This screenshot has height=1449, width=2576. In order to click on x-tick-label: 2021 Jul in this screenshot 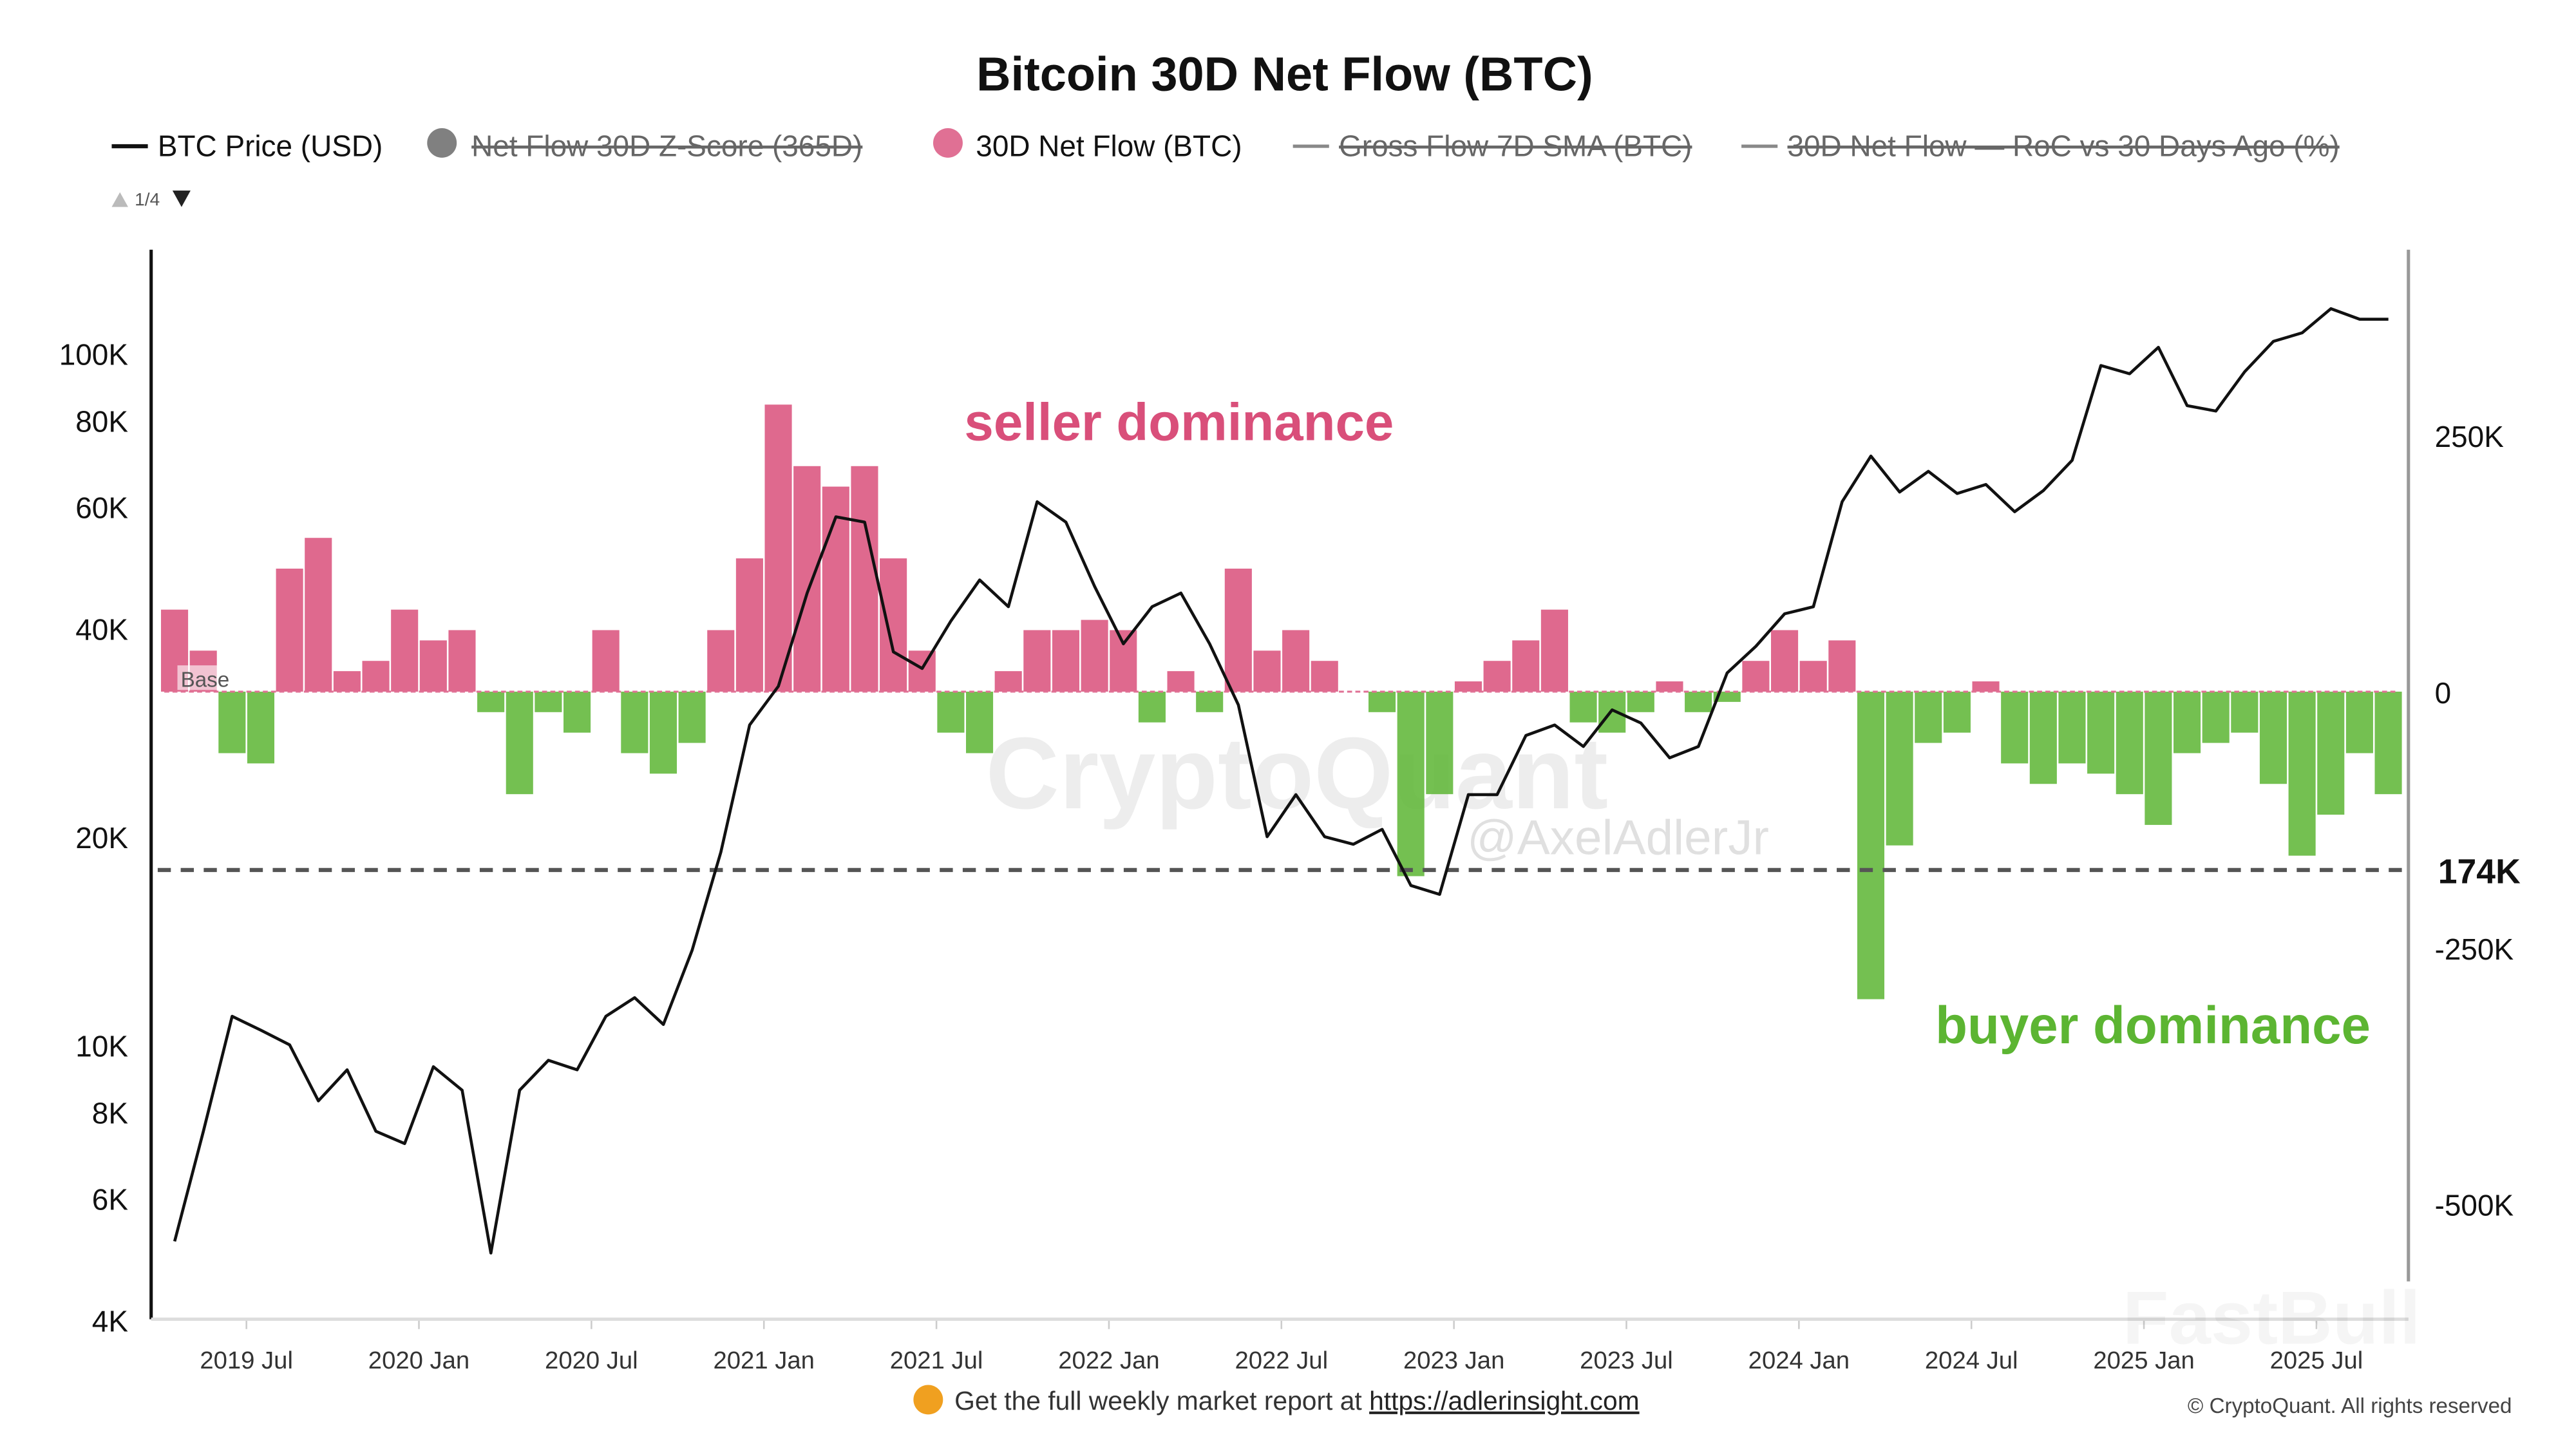, I will do `click(937, 1360)`.